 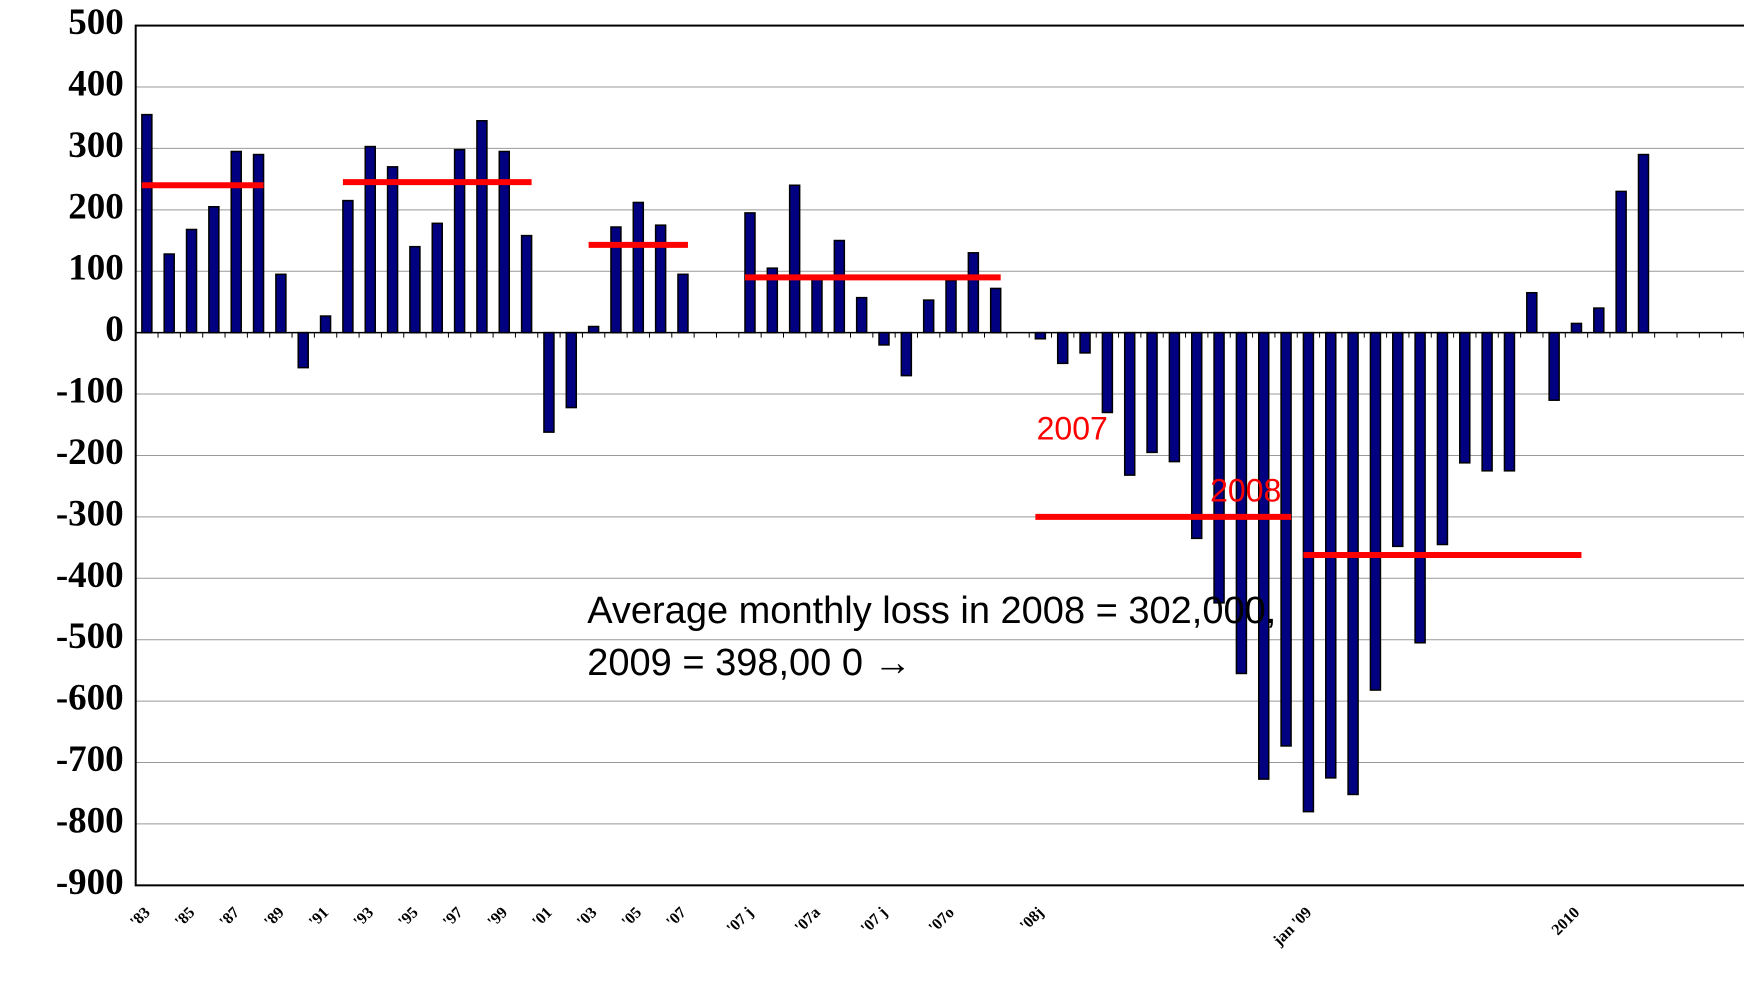 I want to click on y-tick-label: 0, so click(x=114, y=329).